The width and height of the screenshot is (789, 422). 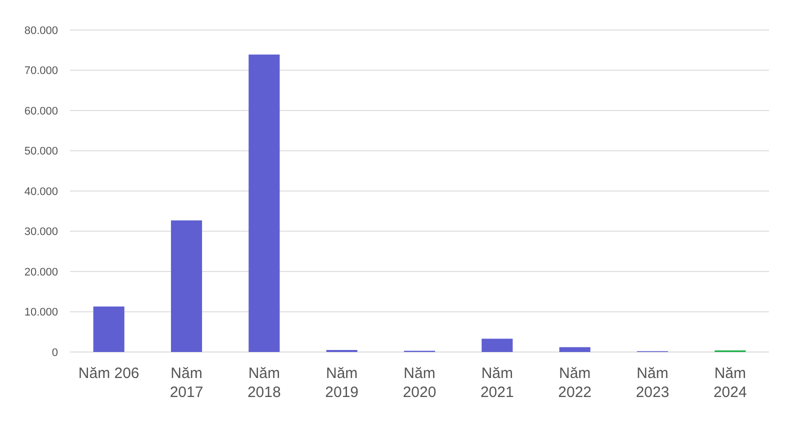 I want to click on x-tick-label: Năm 2023, so click(x=653, y=383).